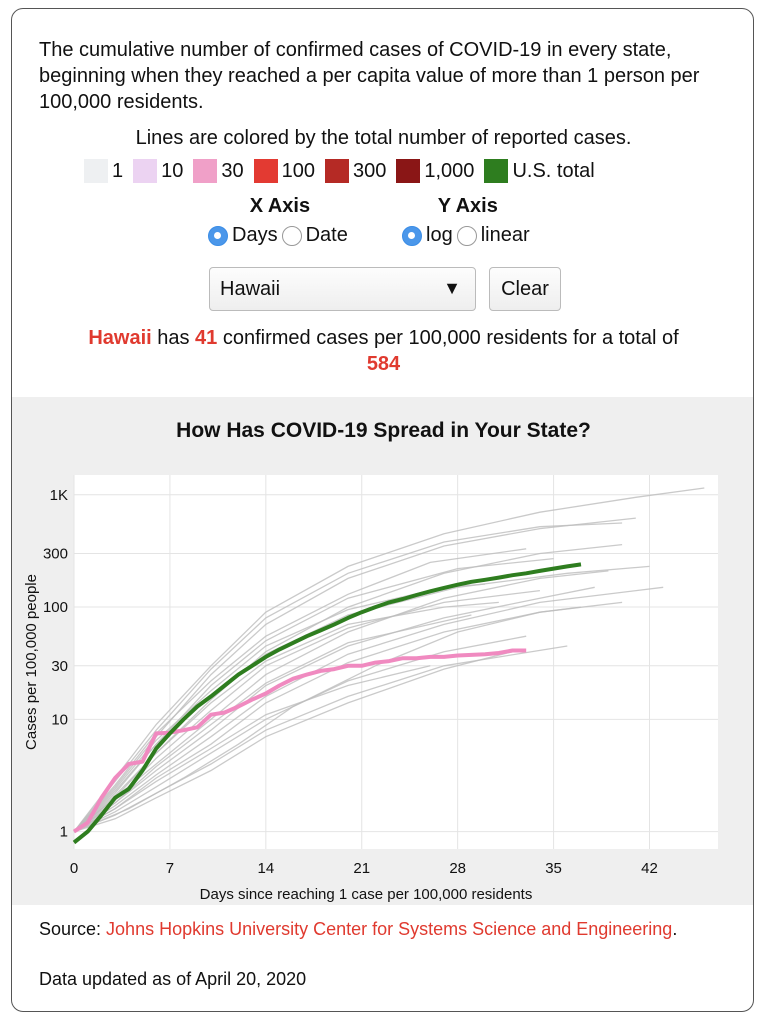 This screenshot has width=766, height=1024. What do you see at coordinates (173, 979) in the screenshot?
I see `updated-note: Data updated as of April 20, 2020` at bounding box center [173, 979].